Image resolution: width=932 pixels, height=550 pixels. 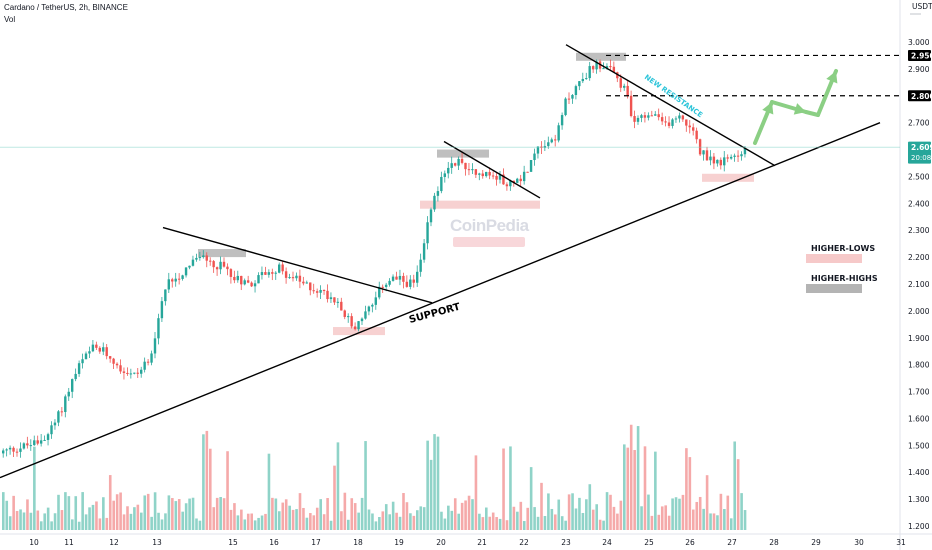 I want to click on watermark-bar, so click(x=489, y=242).